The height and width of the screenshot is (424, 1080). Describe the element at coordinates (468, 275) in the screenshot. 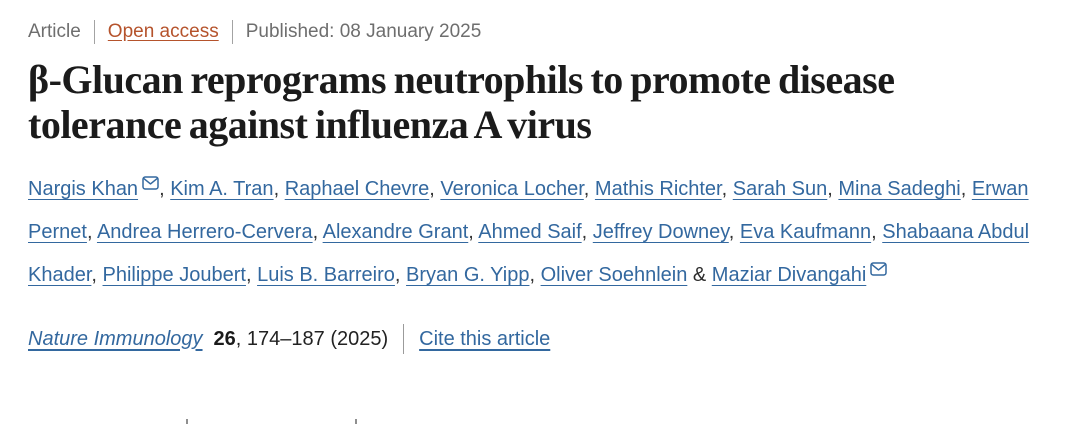

I see `author-link: Bryan G. Yipp` at that location.